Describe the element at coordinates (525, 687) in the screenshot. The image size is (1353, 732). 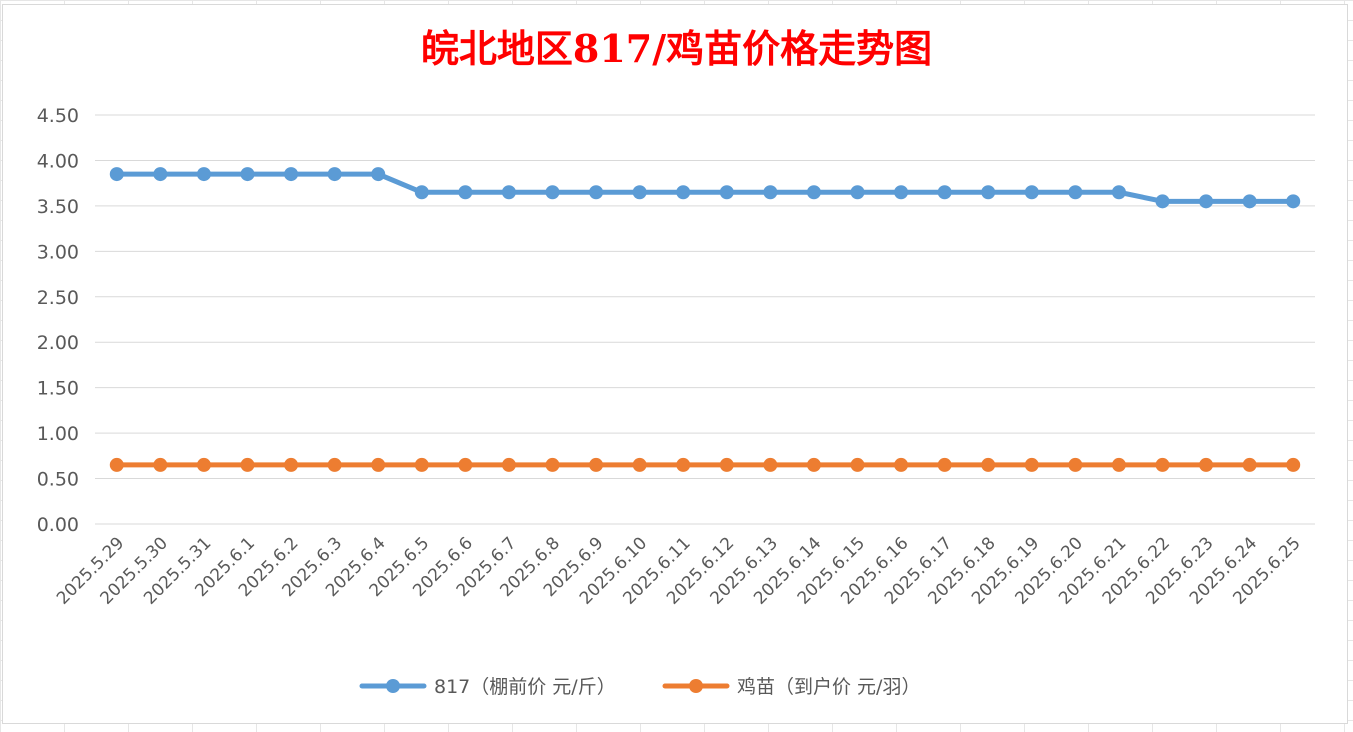
I see `legend-label: 817（棚前价 元/斤）` at that location.